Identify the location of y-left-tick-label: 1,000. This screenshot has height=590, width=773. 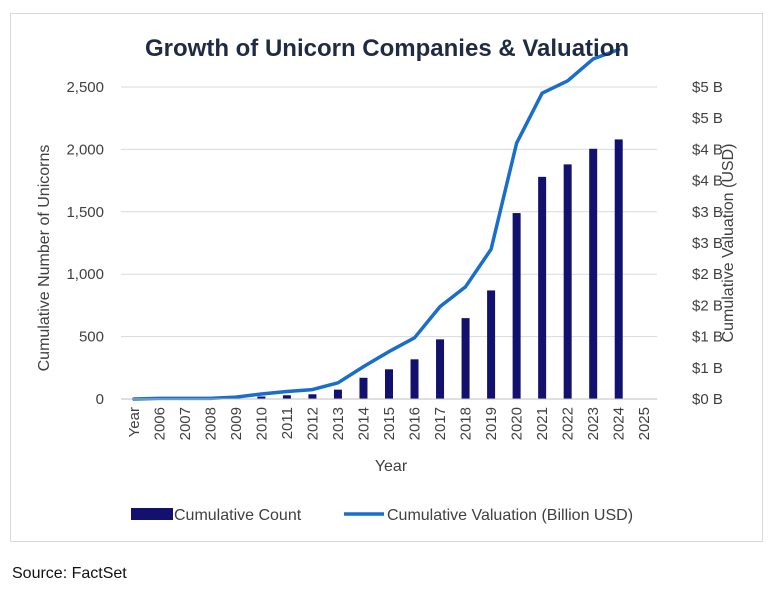
(85, 274).